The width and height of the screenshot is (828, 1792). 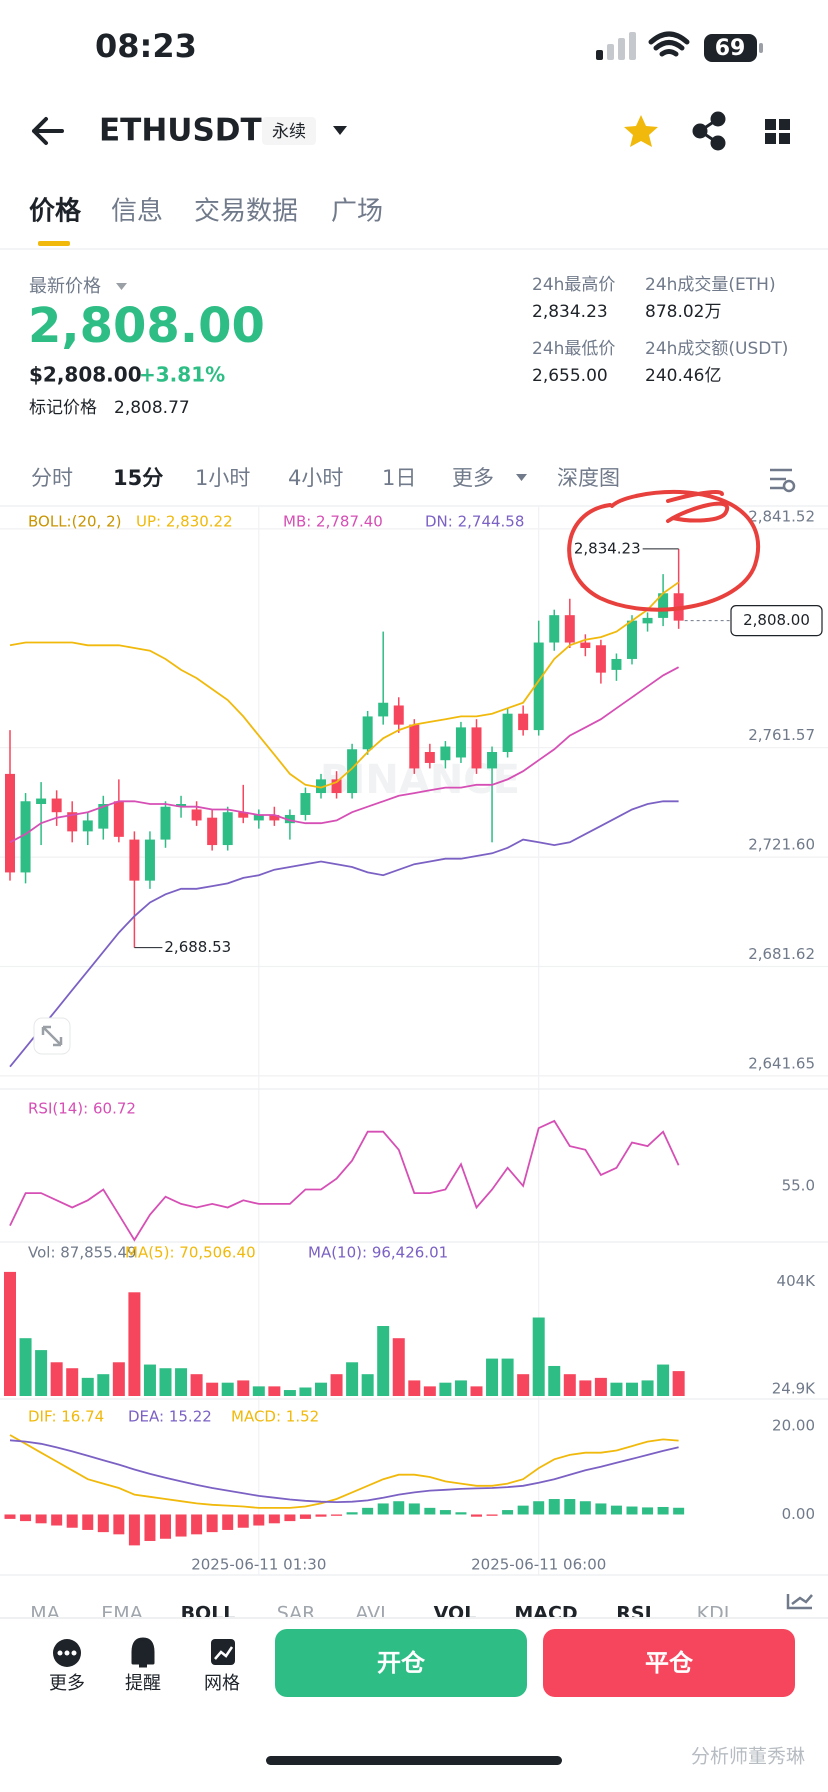 I want to click on layout-button, so click(x=777, y=131).